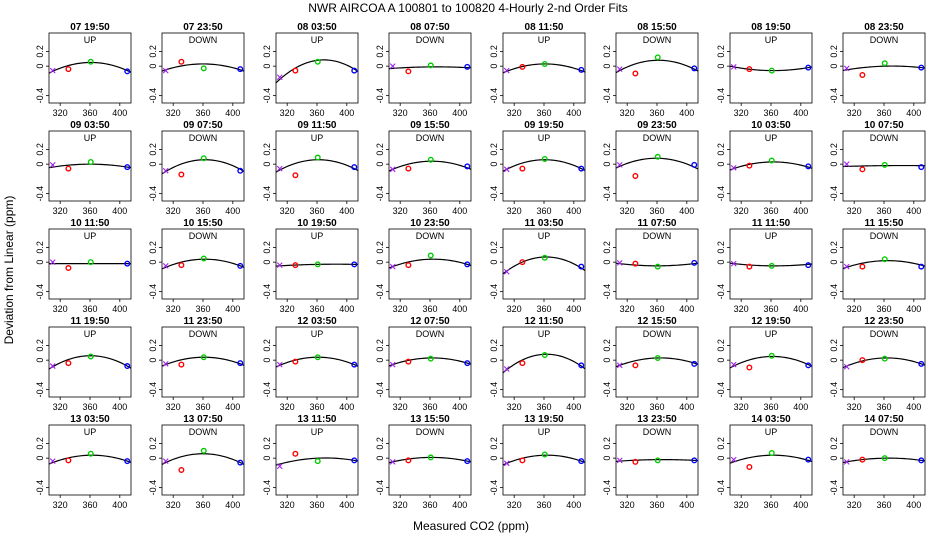 This screenshot has width=936, height=540. Describe the element at coordinates (537, 266) in the screenshot. I see `panel: 11 03:50 UP 320 360 400 -0.4 0 0.2` at that location.